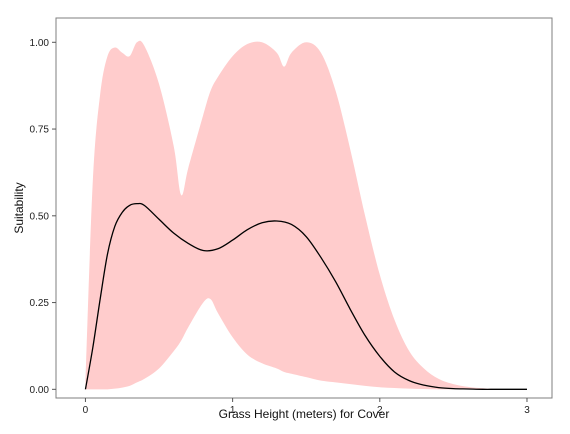  What do you see at coordinates (40, 130) in the screenshot?
I see `y-tick-label: 0.75` at bounding box center [40, 130].